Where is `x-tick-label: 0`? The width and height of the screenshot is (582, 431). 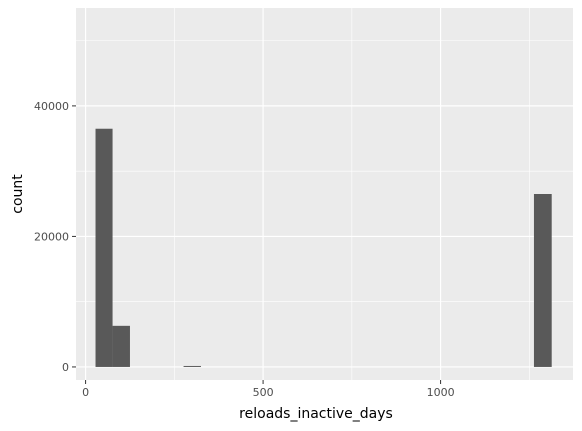 x-tick-label: 0 is located at coordinates (85, 392).